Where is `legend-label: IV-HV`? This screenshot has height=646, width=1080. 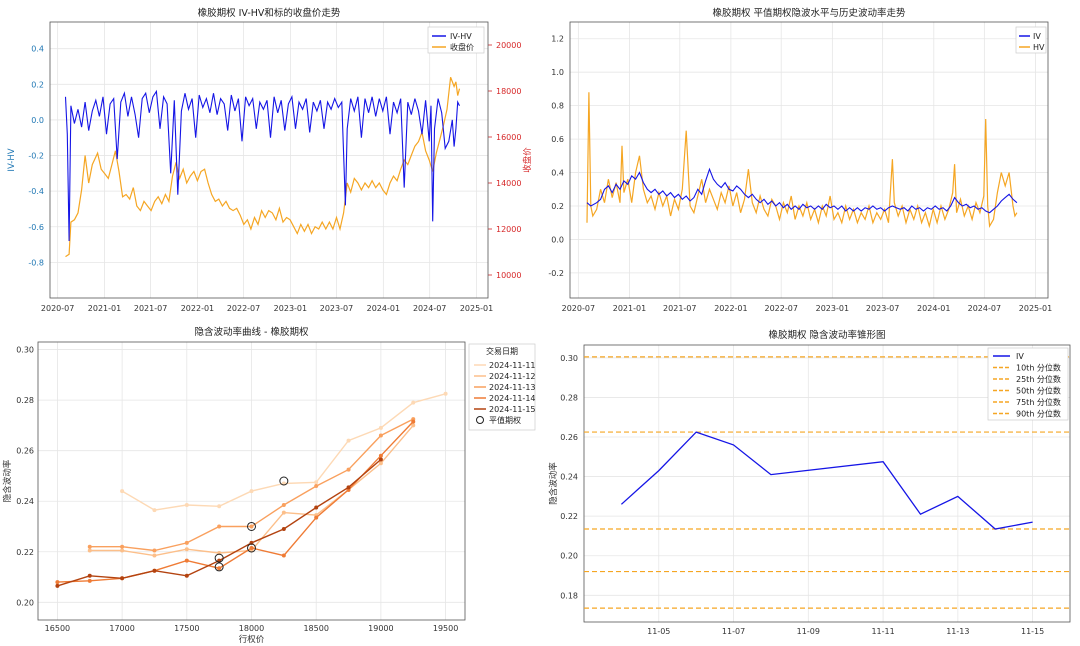 legend-label: IV-HV is located at coordinates (461, 36).